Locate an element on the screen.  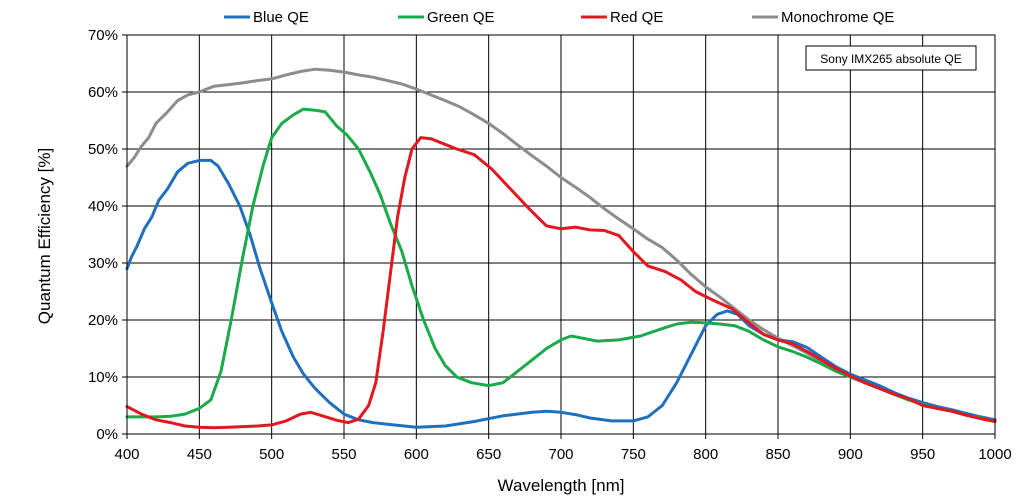
x-tick-label: 750 is located at coordinates (633, 454).